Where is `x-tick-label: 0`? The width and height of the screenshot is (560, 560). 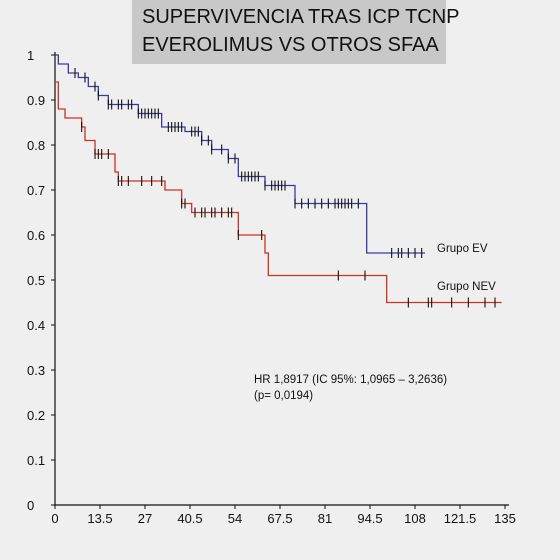 x-tick-label: 0 is located at coordinates (54, 518).